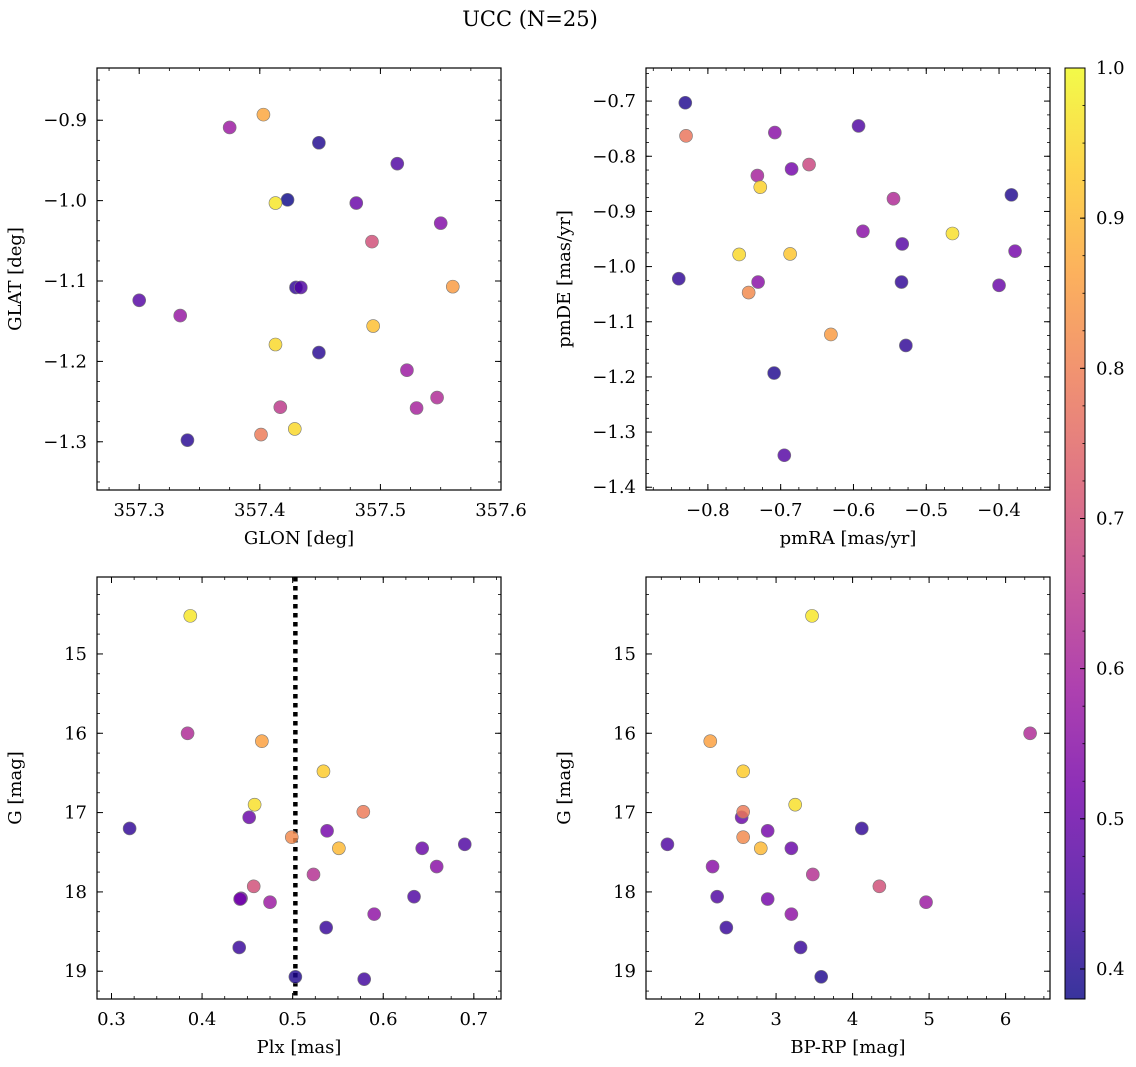  I want to click on x-axis-label: BP-RP [mag], so click(847, 1047).